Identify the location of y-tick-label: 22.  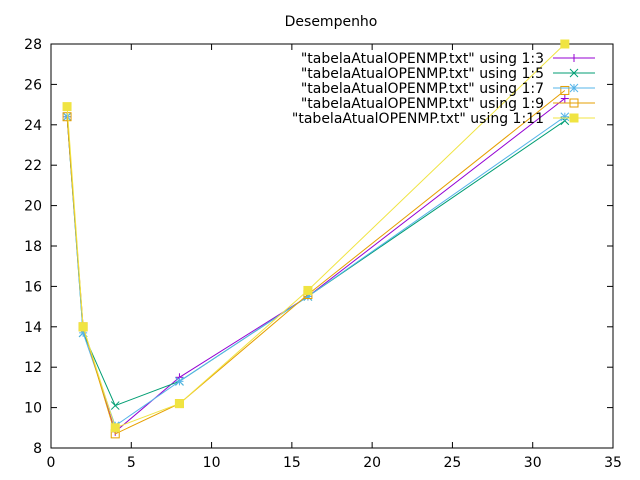
(33, 166).